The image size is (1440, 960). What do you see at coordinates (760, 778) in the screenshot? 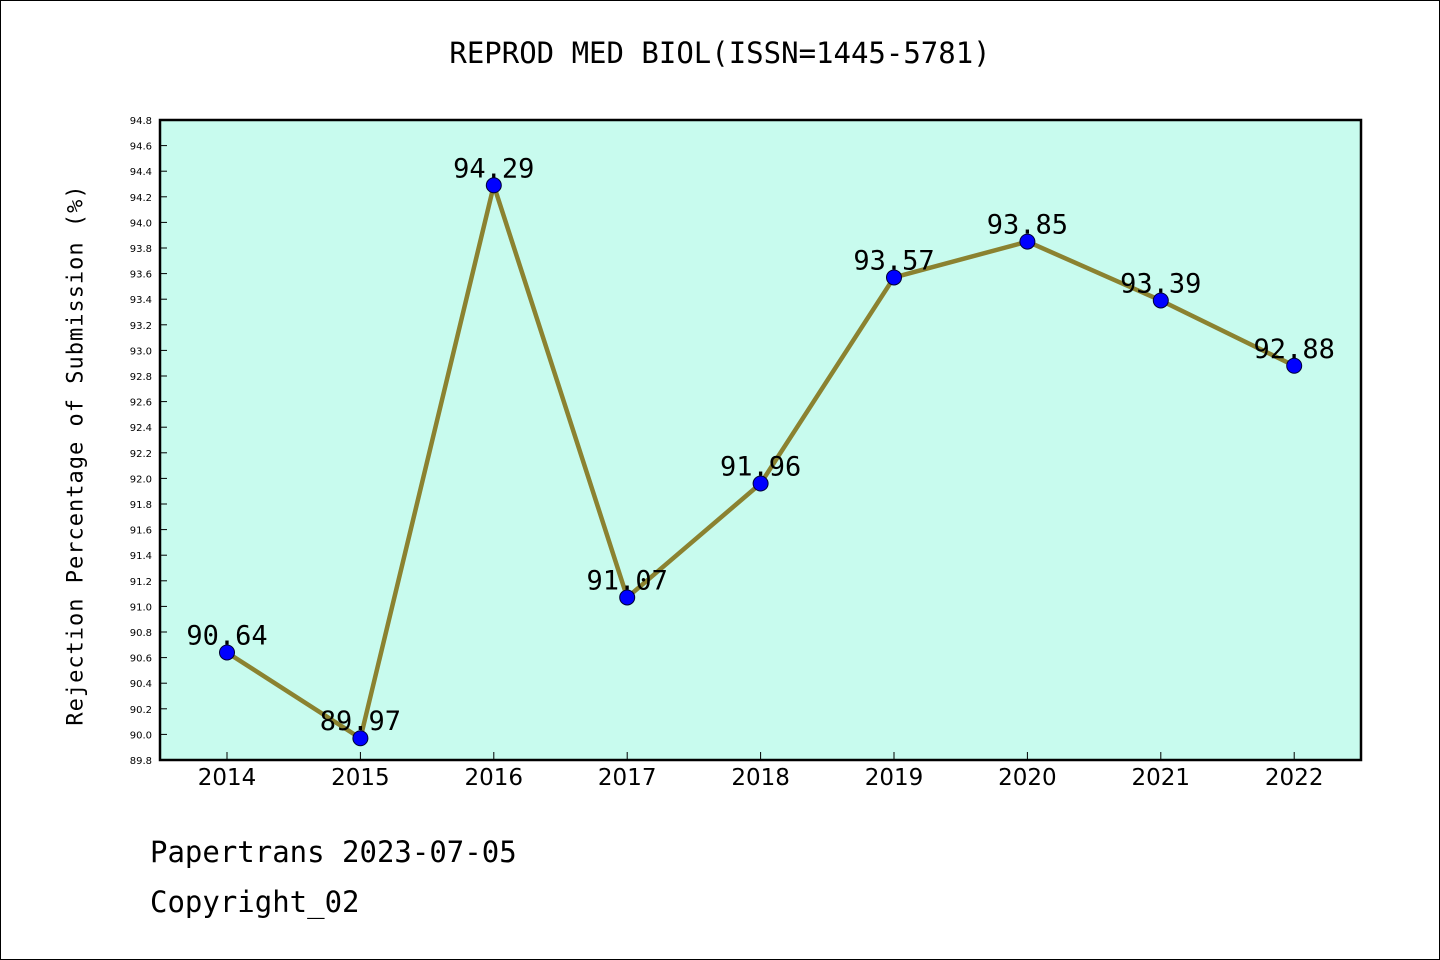
I see `x-tick-label: 2018` at bounding box center [760, 778].